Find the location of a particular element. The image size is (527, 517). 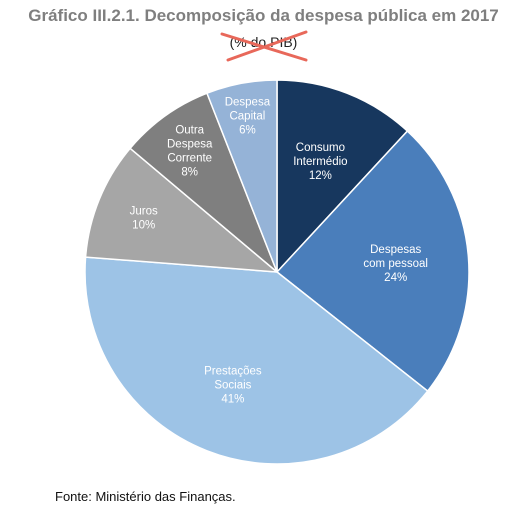

pie-slice-category-label: Corrente is located at coordinates (189, 158).